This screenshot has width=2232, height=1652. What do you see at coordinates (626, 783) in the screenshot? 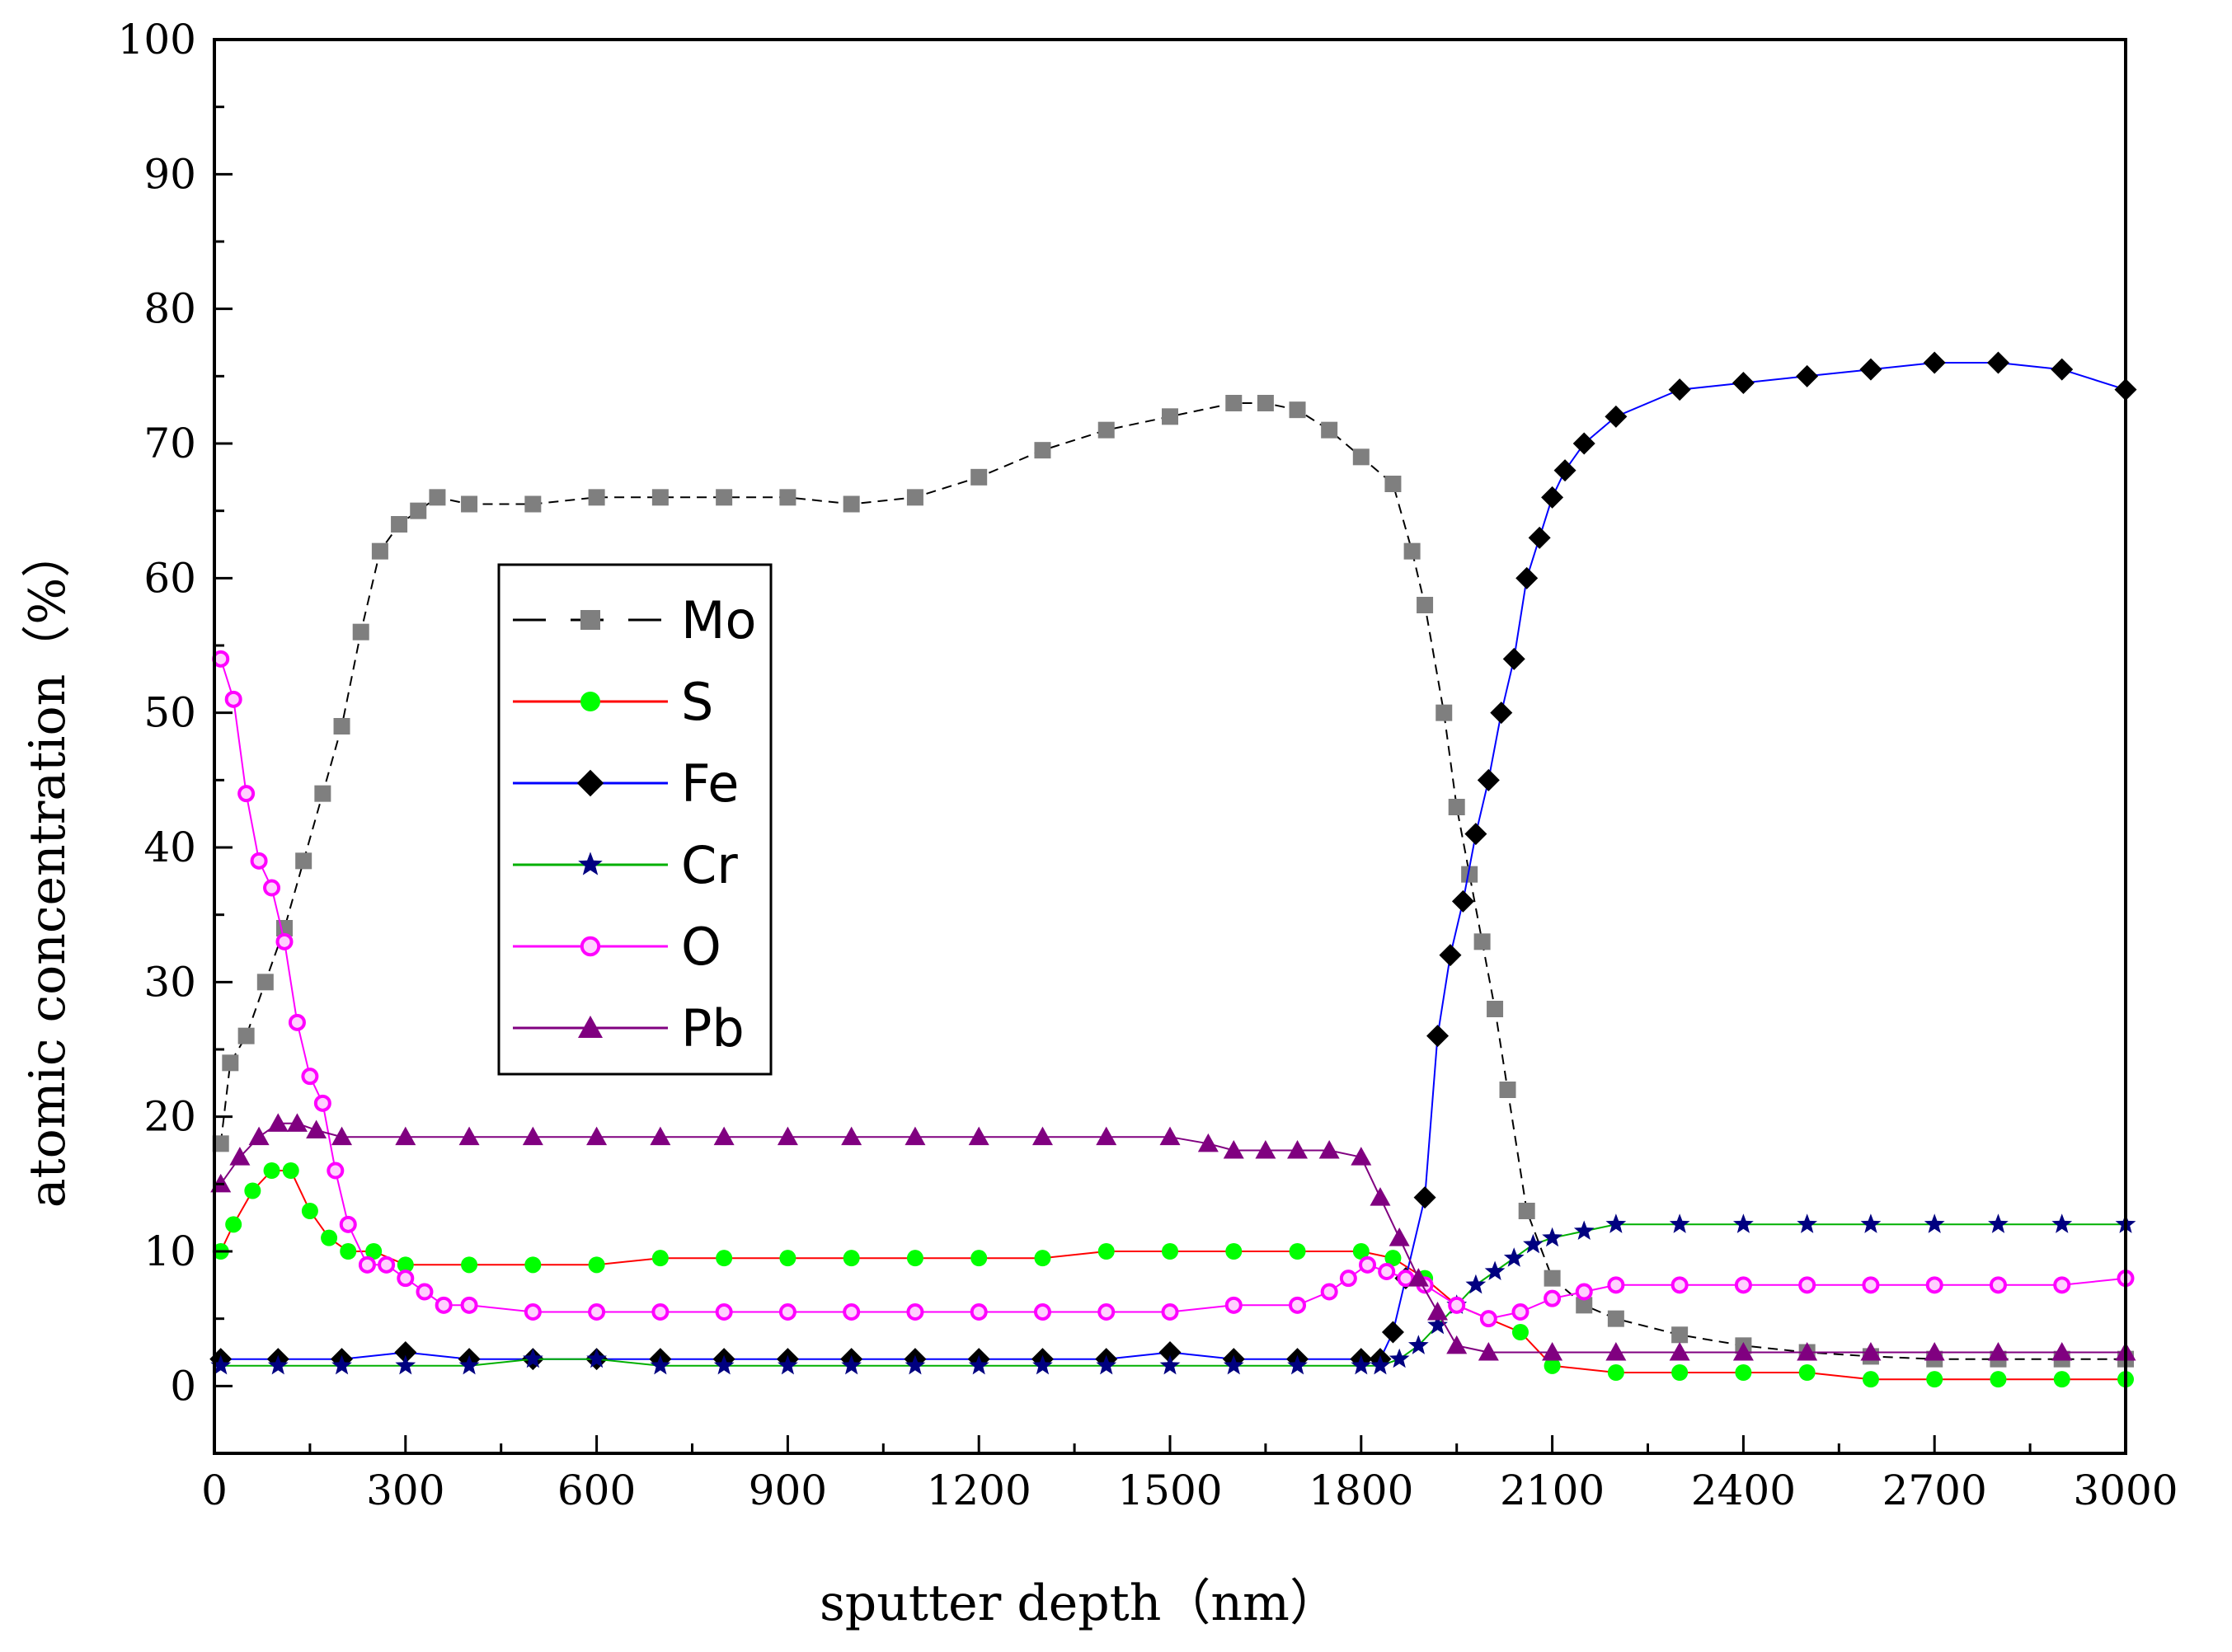
I see `legend-item-fe: Fe` at bounding box center [626, 783].